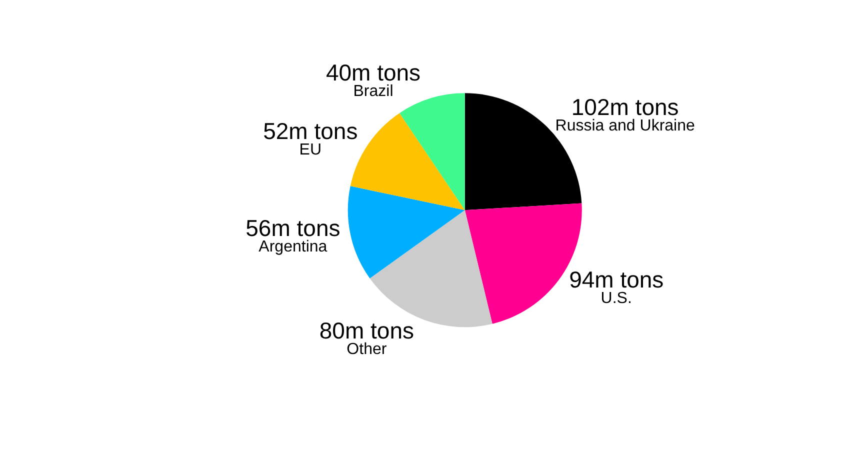 The width and height of the screenshot is (846, 450). What do you see at coordinates (293, 227) in the screenshot?
I see `data-label: 56m tons` at bounding box center [293, 227].